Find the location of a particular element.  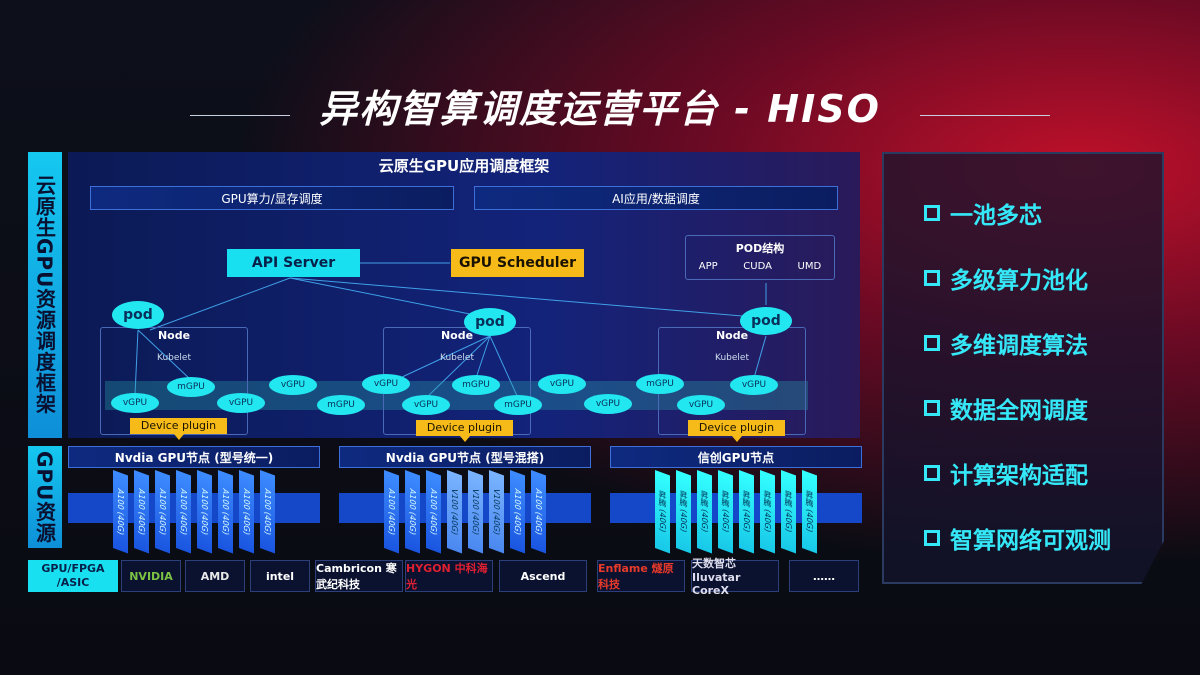

feature-label: 一池多芯 is located at coordinates (996, 216).